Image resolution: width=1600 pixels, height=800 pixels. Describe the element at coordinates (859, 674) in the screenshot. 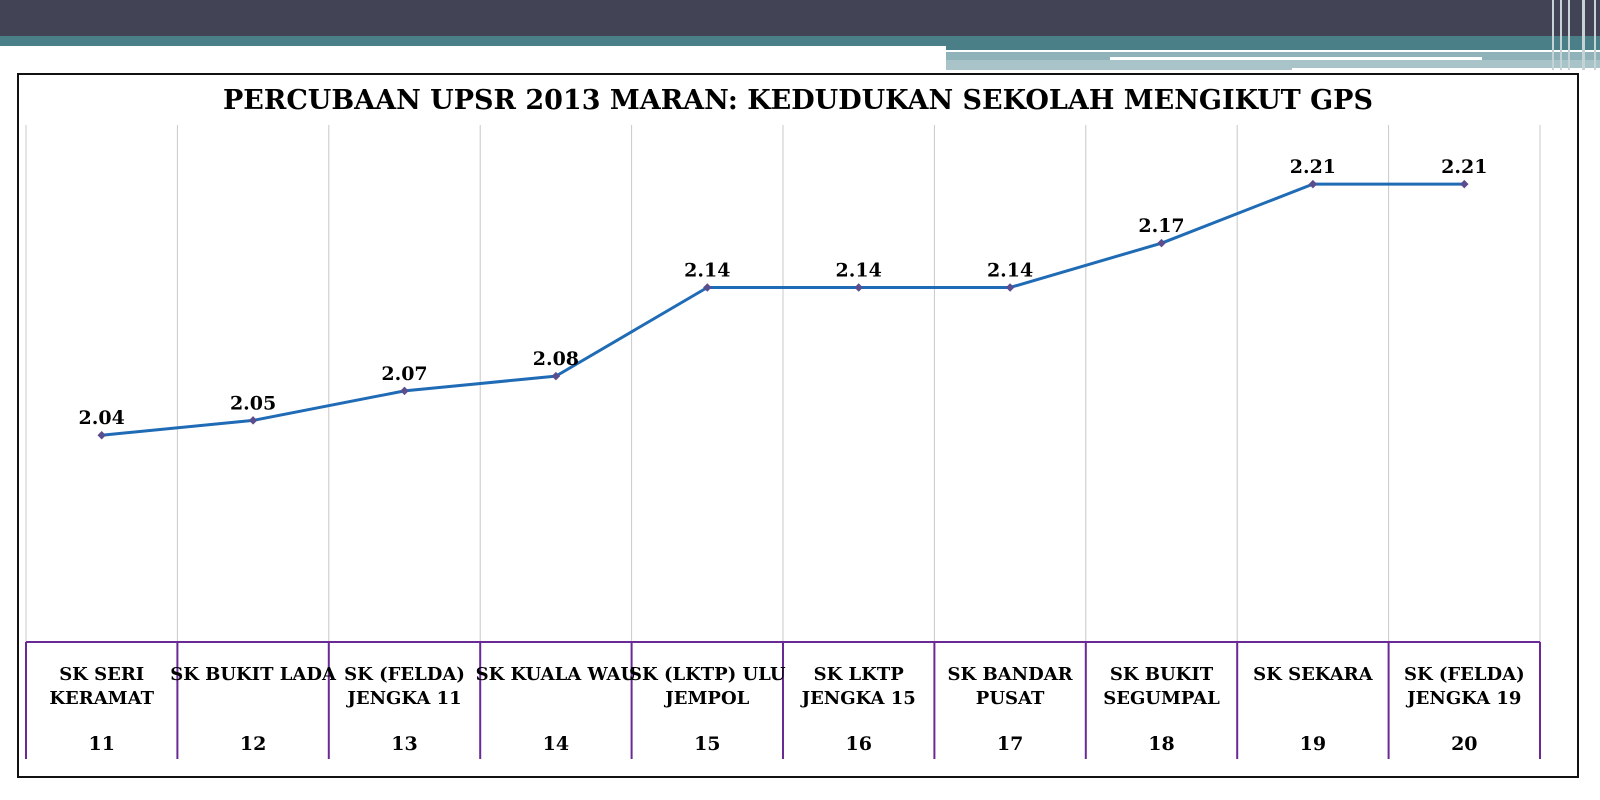

I see `category-label: SK LKTP` at that location.